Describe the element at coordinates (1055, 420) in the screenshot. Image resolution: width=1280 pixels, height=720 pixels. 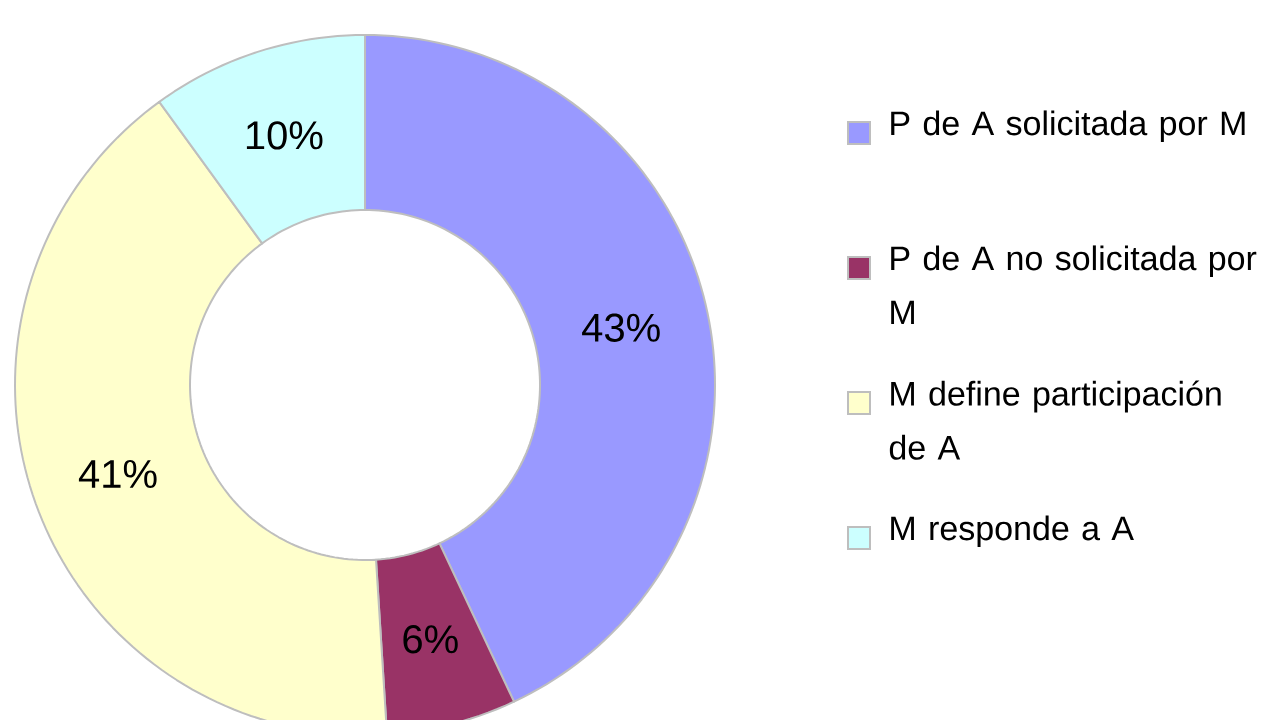
I see `legend-label: M define participación de A` at that location.